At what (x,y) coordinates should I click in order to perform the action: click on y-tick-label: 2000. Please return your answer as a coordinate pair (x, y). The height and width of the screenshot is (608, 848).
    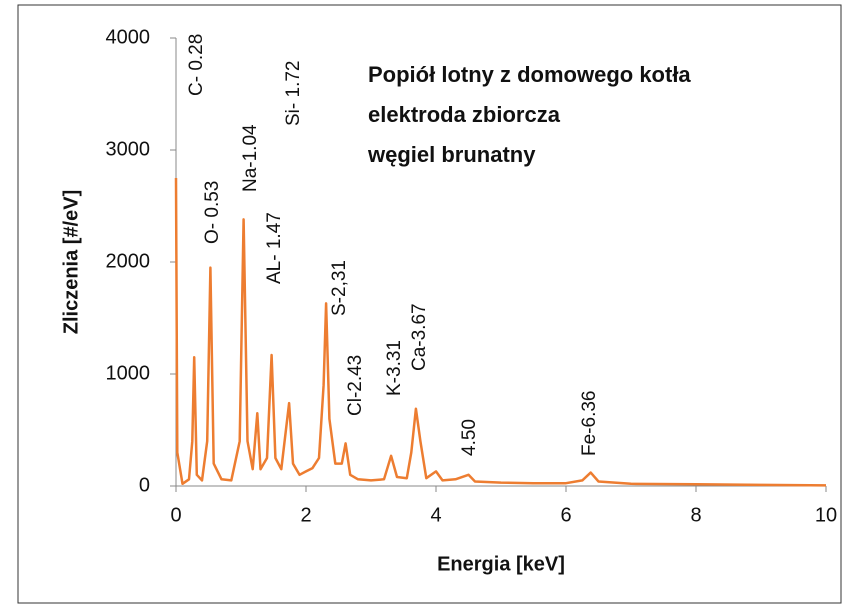
    Looking at the image, I should click on (128, 261).